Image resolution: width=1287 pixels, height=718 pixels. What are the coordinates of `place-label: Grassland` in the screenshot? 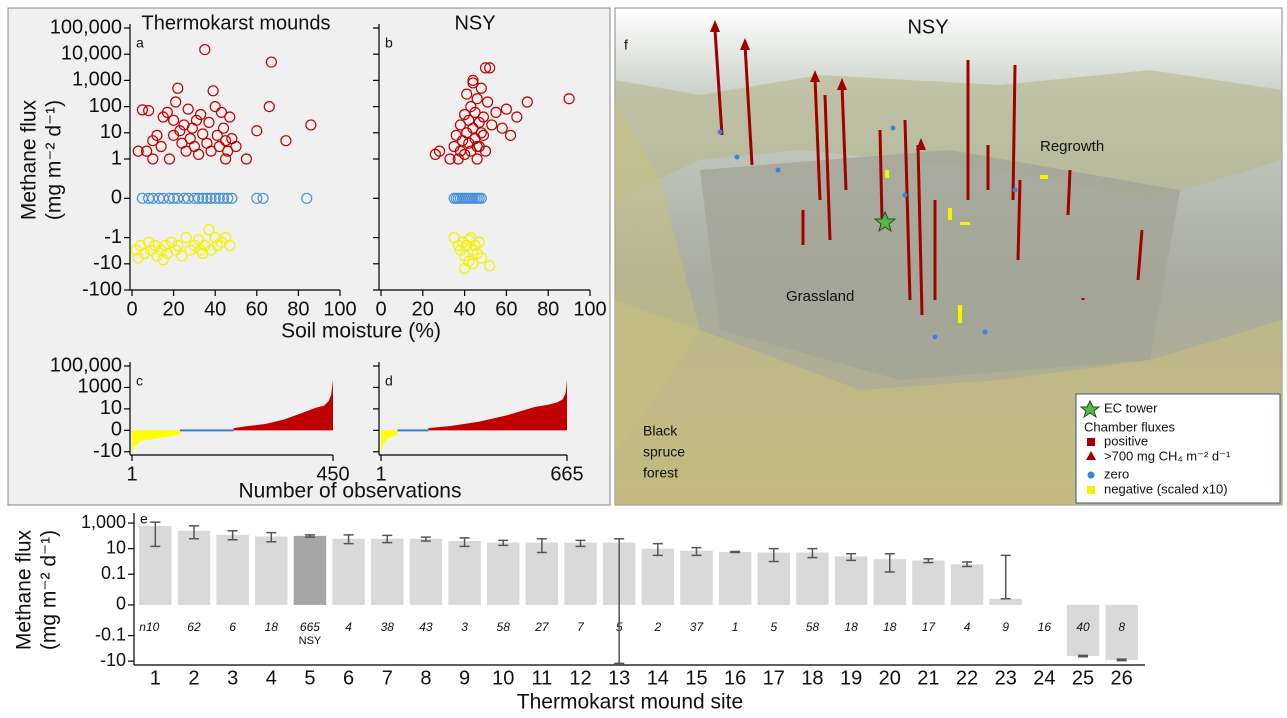 It's located at (820, 296).